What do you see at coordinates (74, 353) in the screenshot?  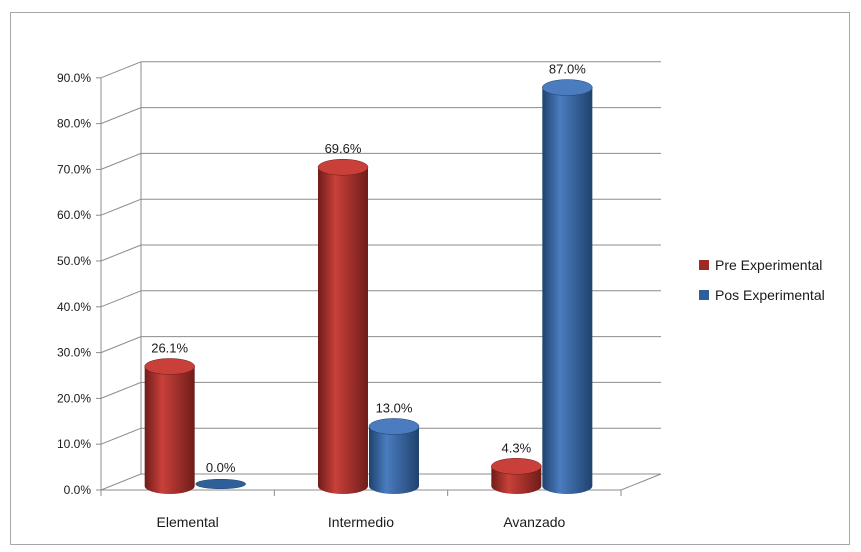 I see `y-tick-label: 30.0%` at bounding box center [74, 353].